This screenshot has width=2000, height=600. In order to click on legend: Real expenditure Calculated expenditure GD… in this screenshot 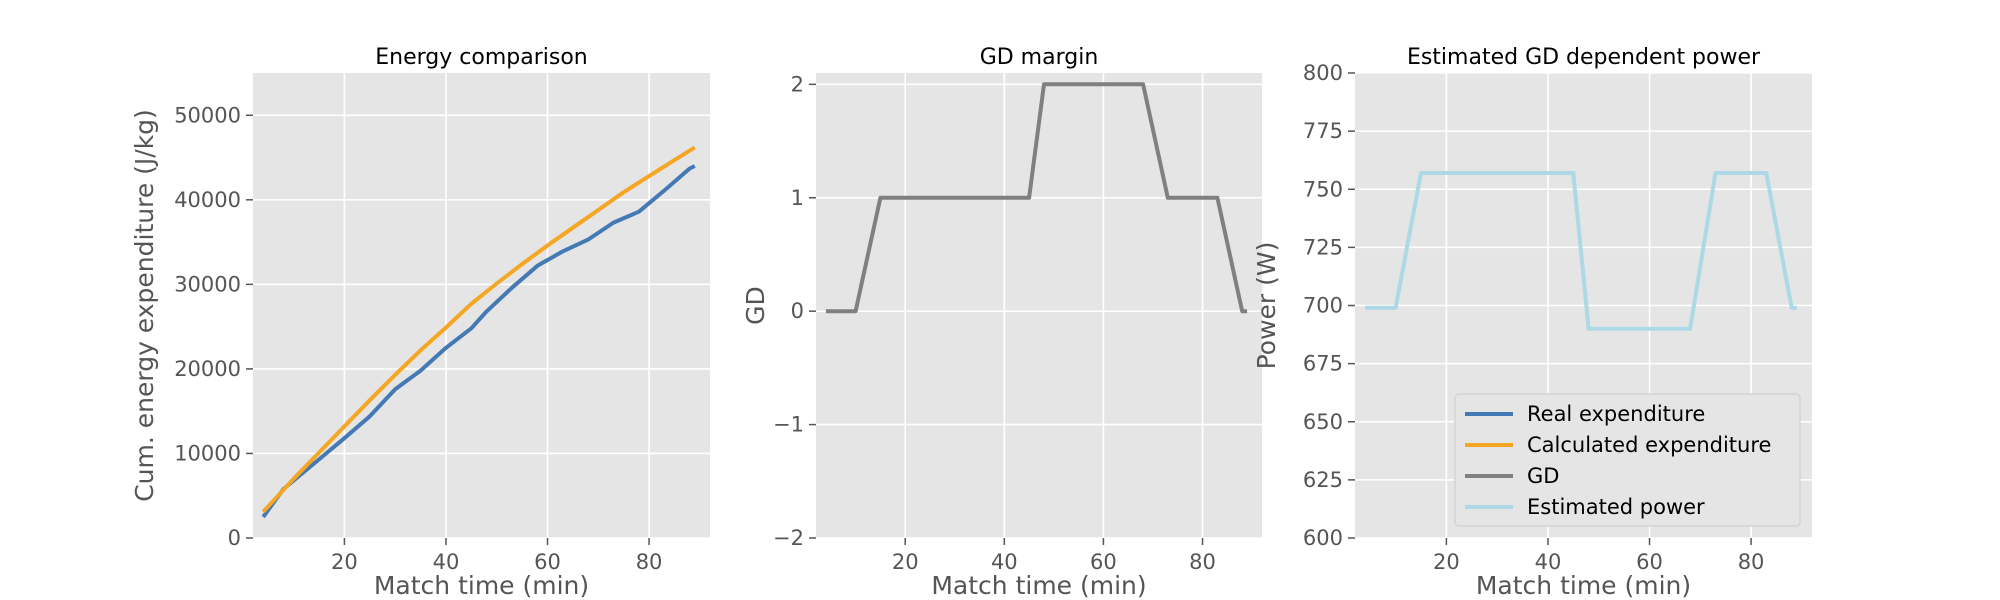, I will do `click(1627, 460)`.